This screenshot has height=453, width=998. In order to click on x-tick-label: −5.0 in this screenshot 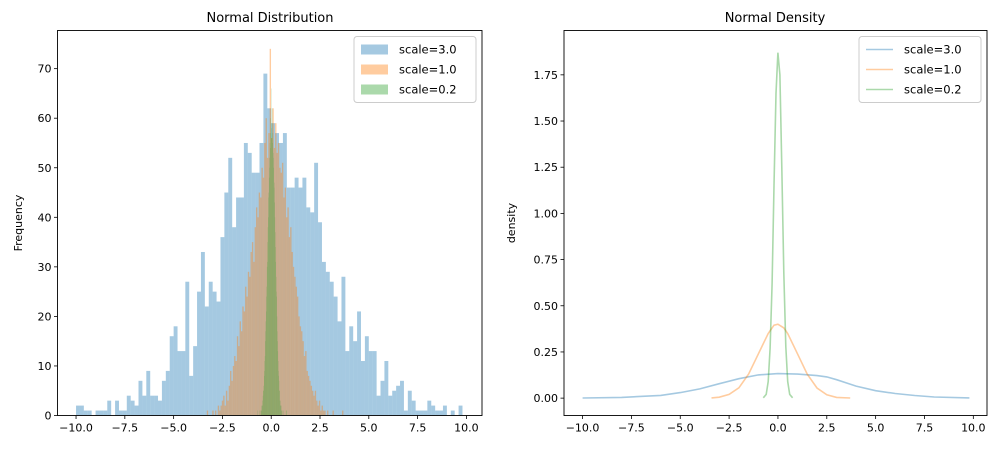, I will do `click(680, 428)`.